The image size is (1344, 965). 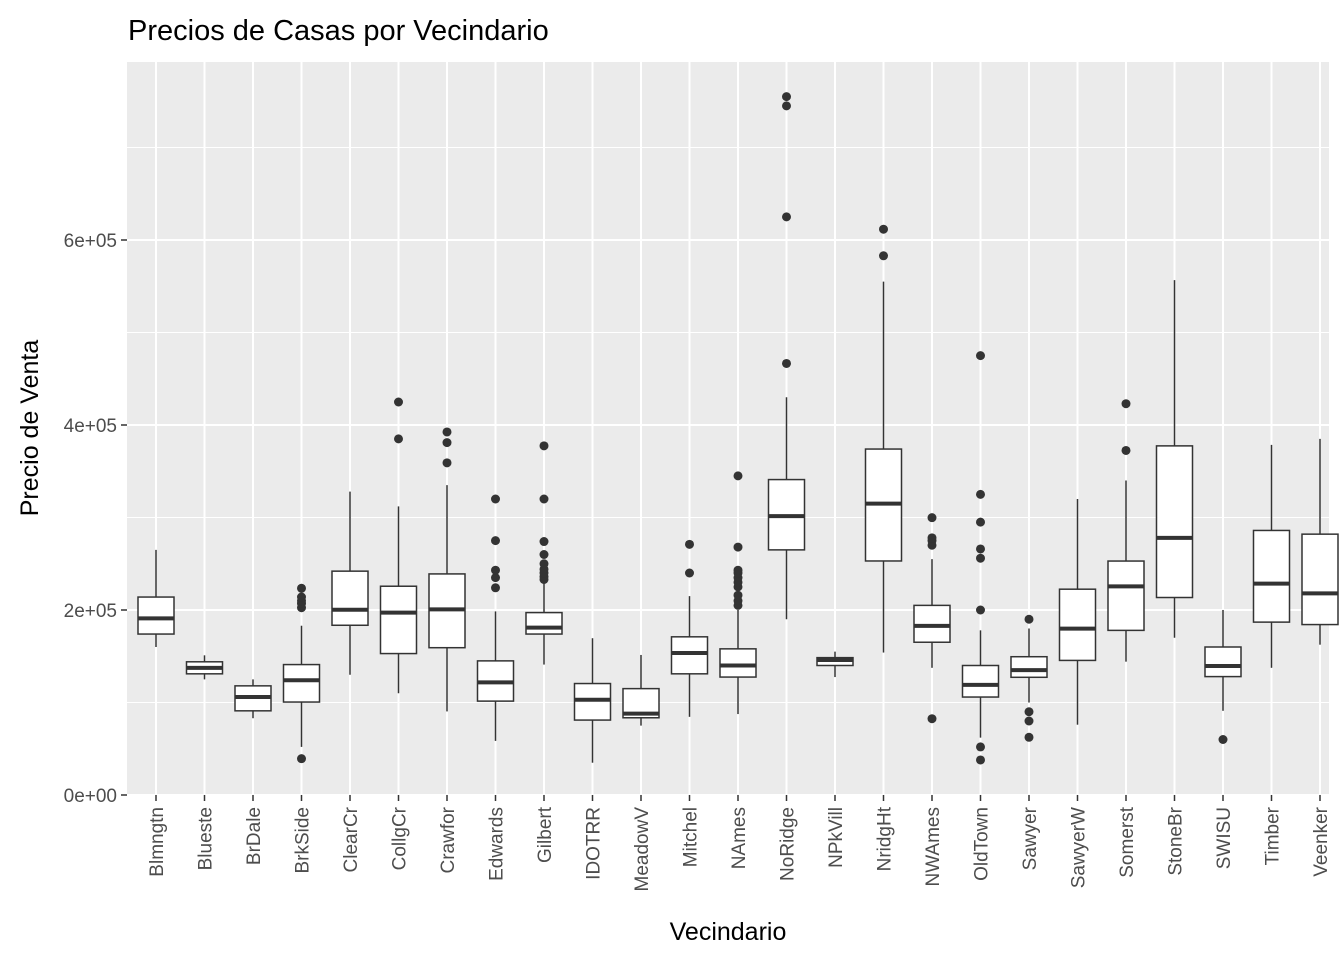 What do you see at coordinates (90, 426) in the screenshot?
I see `y-tick-label: 4e+05` at bounding box center [90, 426].